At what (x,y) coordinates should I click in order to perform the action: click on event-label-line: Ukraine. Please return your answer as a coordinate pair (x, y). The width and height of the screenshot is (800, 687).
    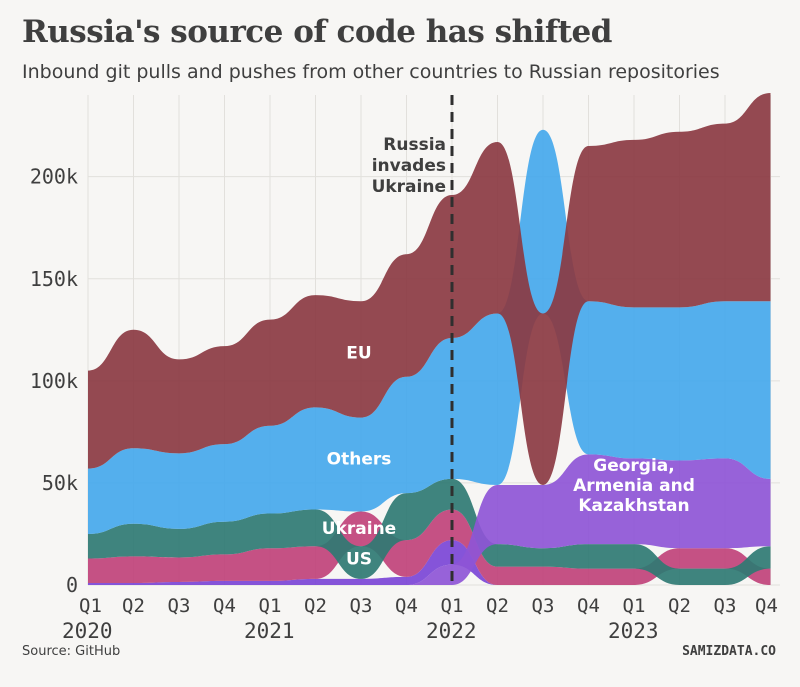
    Looking at the image, I should click on (409, 187).